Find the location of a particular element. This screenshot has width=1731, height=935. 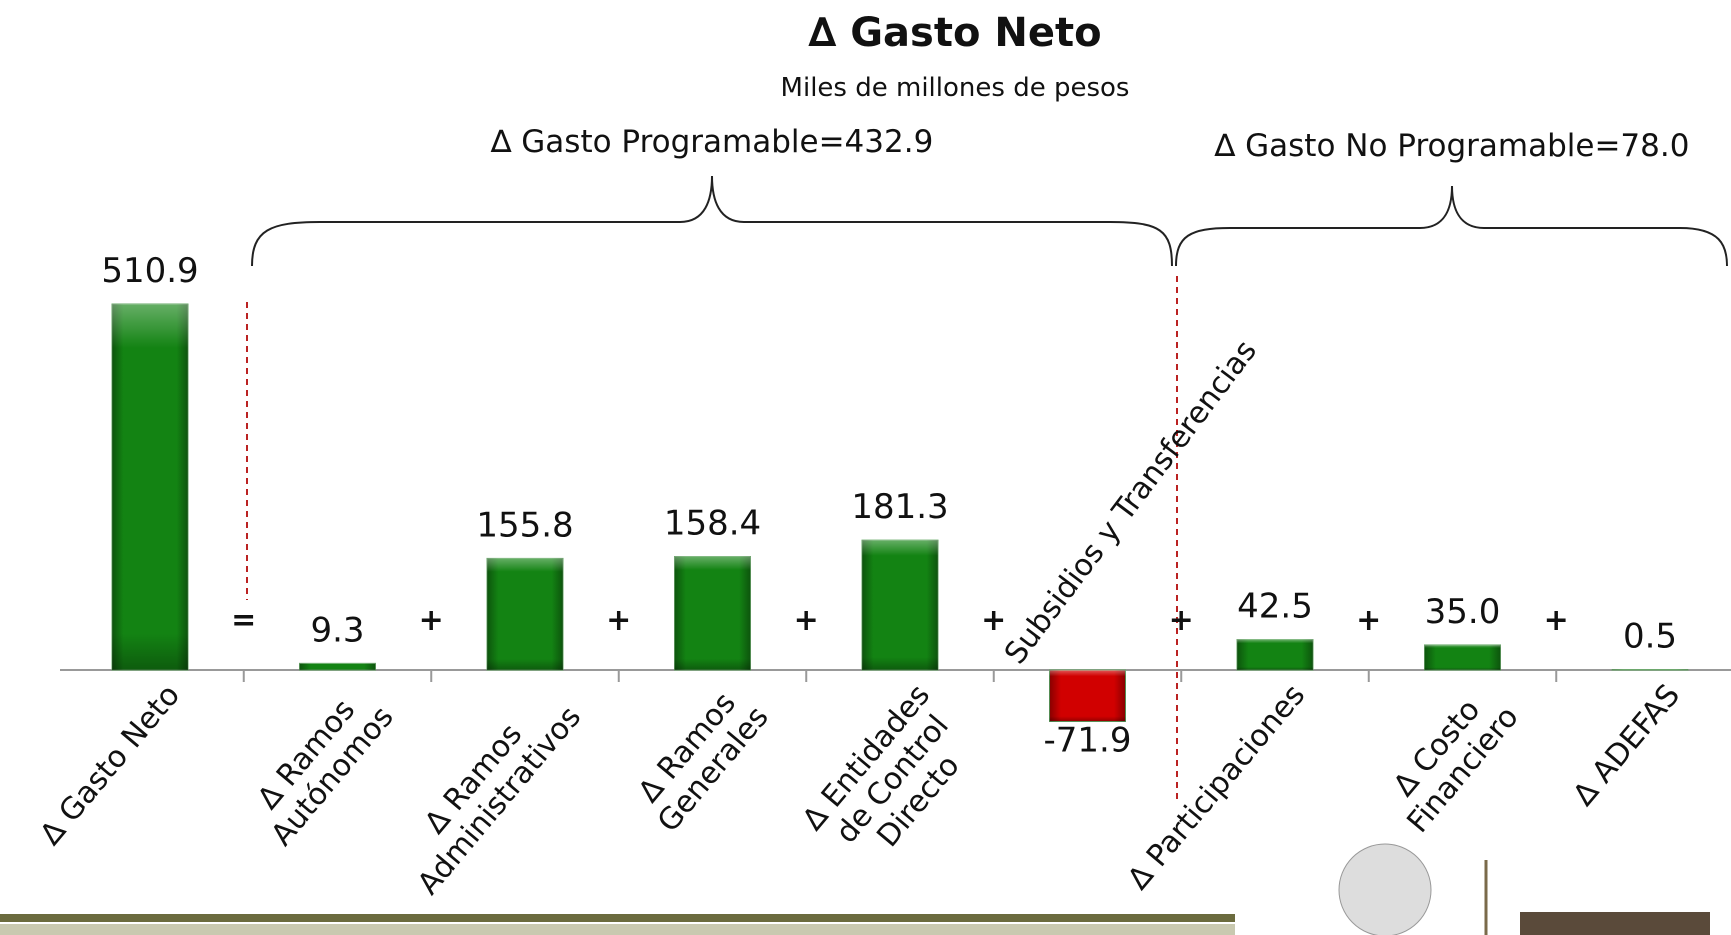

x-tick-label: ∆ Entidadesde ControlDirecto is located at coordinates (892, 780).